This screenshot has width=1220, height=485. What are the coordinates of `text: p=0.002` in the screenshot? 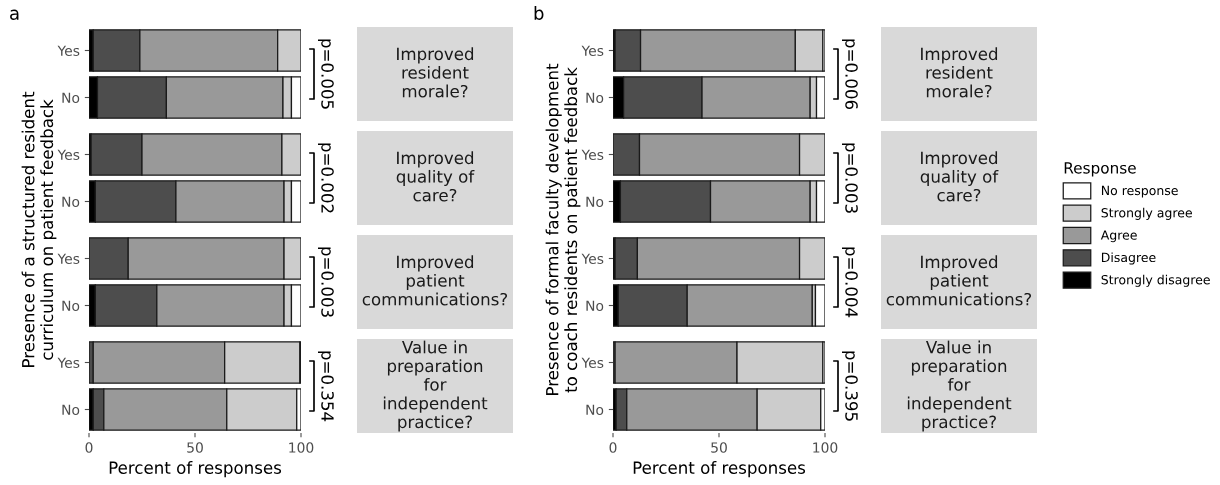 It's located at (326, 178).